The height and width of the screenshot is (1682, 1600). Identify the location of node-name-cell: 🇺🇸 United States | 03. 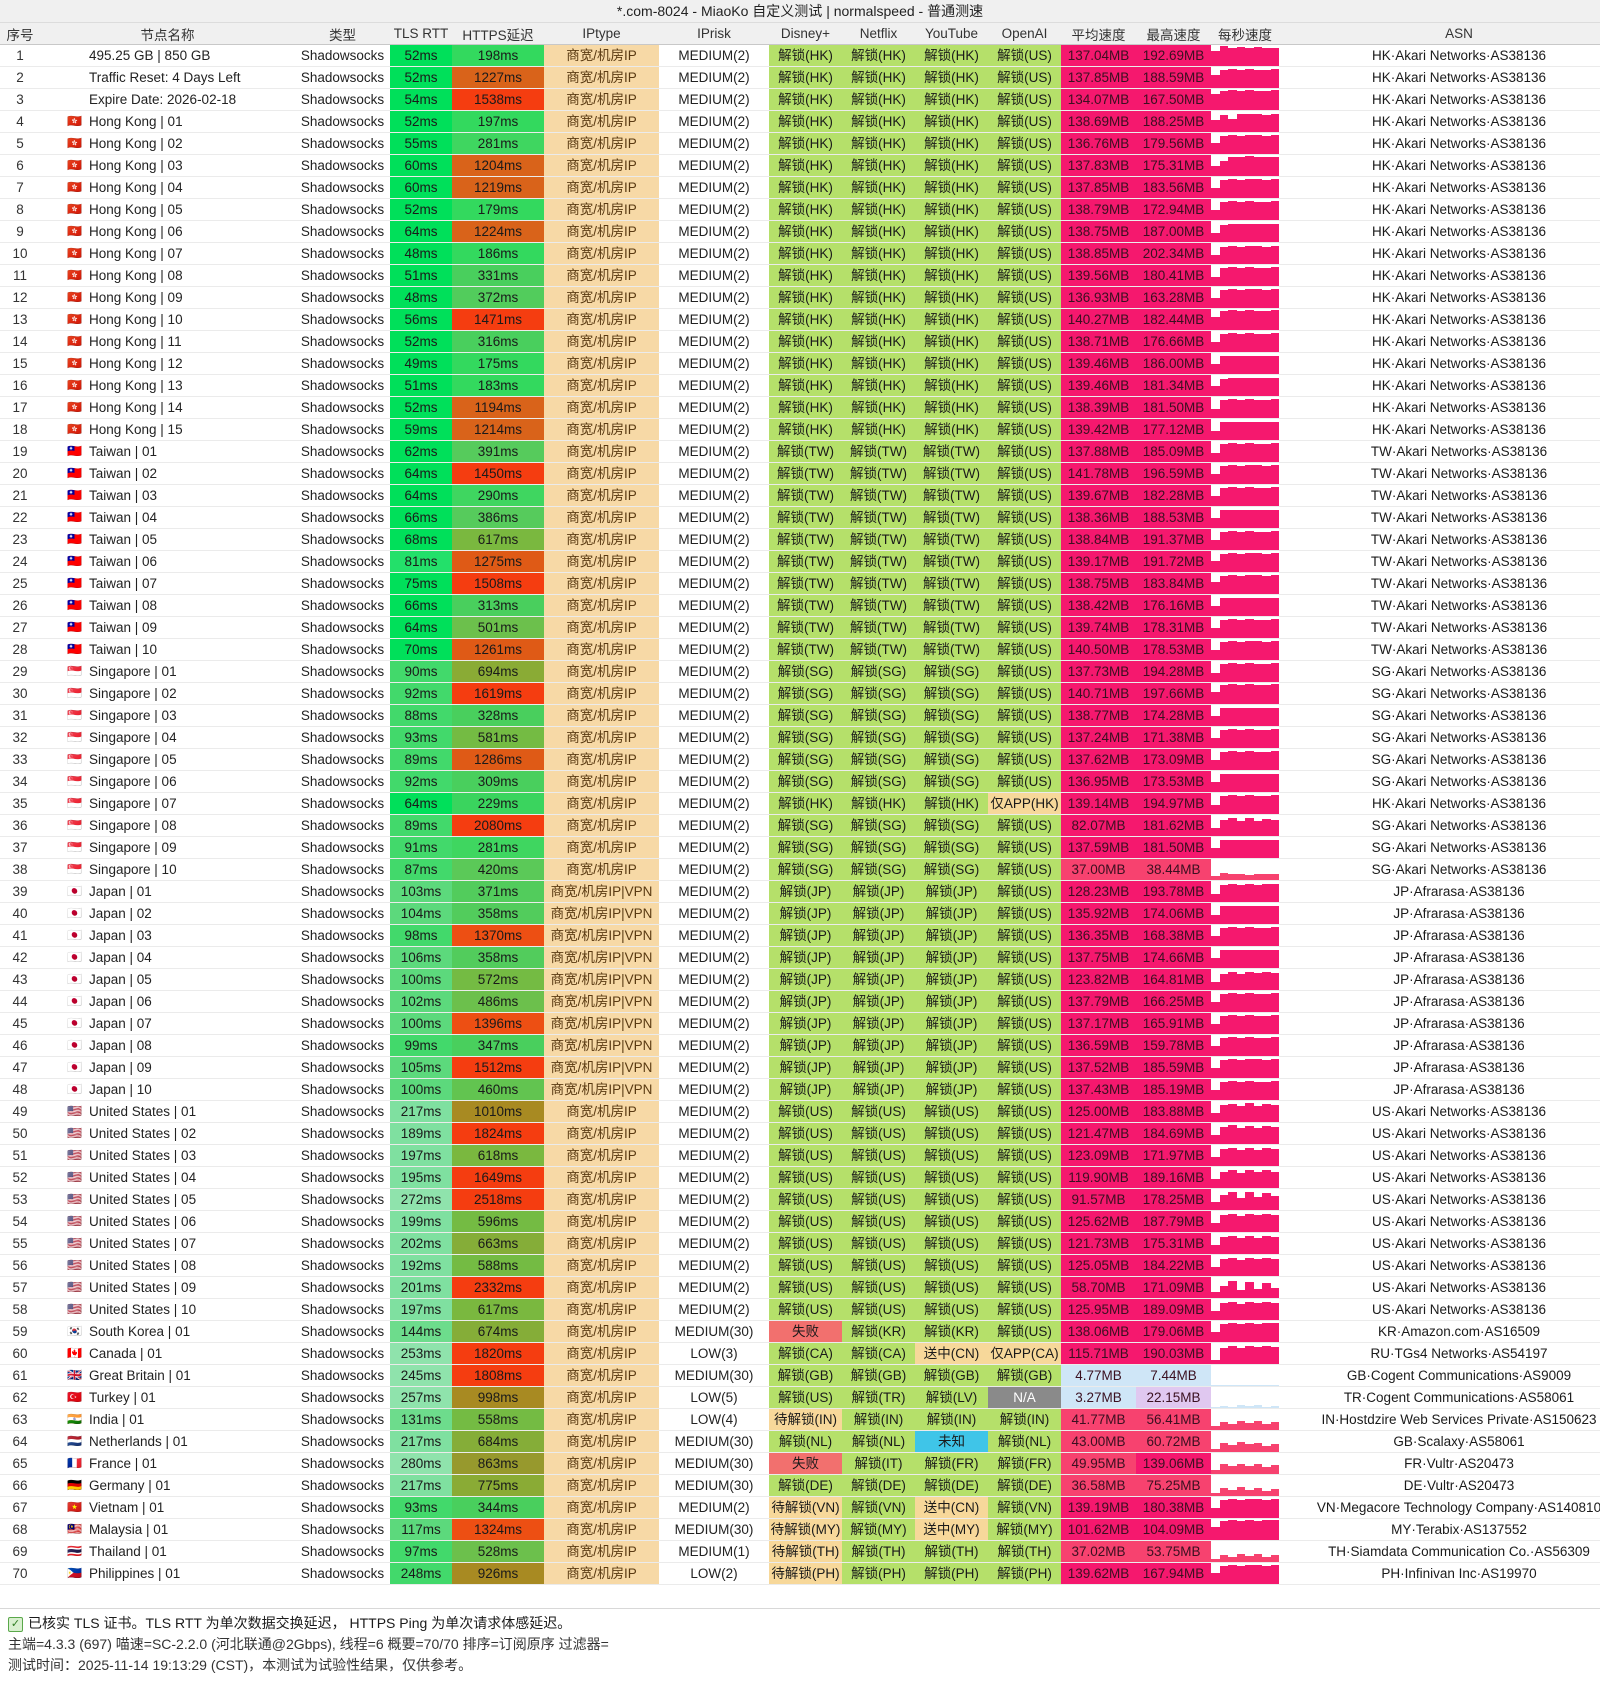
(167, 1155).